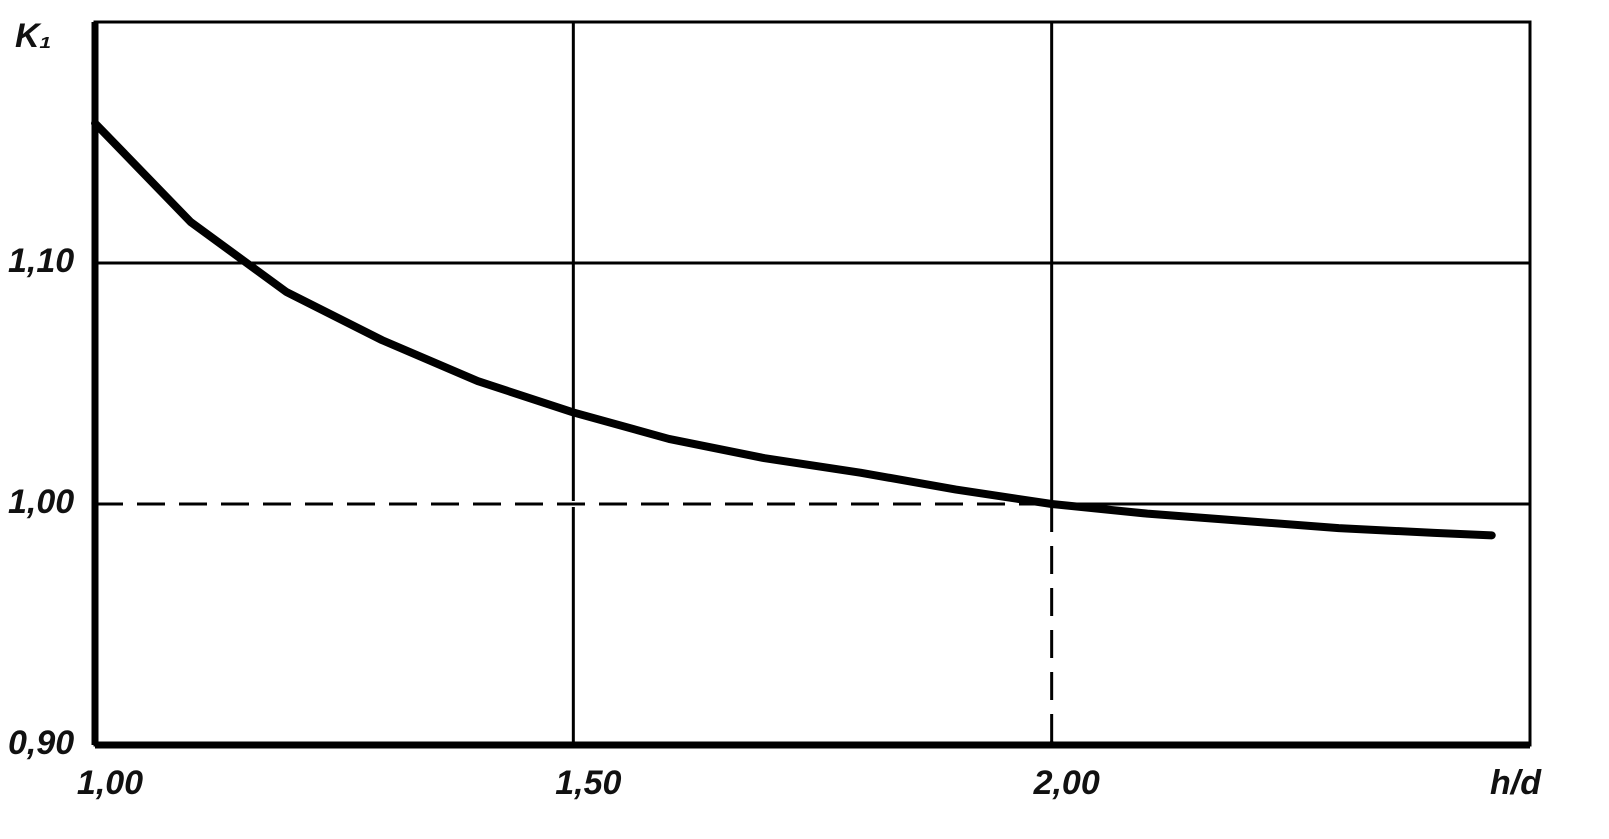  I want to click on y-axis-label: K₁, so click(33, 36).